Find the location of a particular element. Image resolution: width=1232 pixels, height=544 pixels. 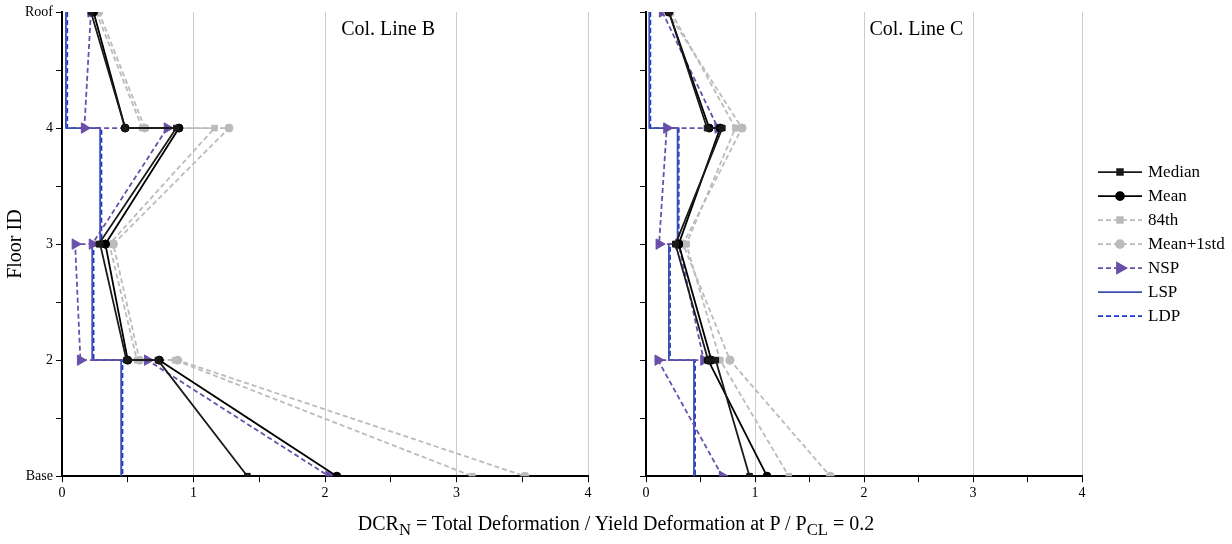

y-axis-title: Floor ID is located at coordinates (14, 244).